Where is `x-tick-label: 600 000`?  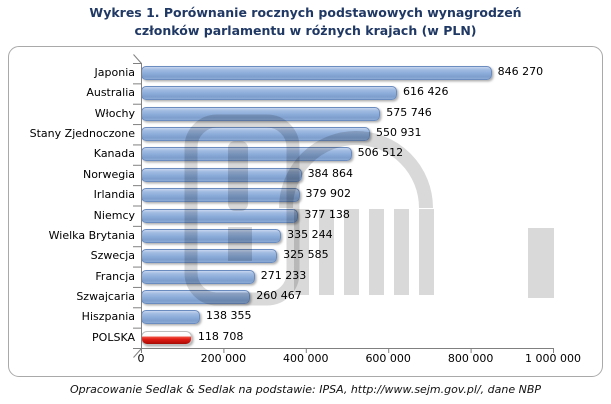
x-tick-label: 600 000 is located at coordinates (388, 358).